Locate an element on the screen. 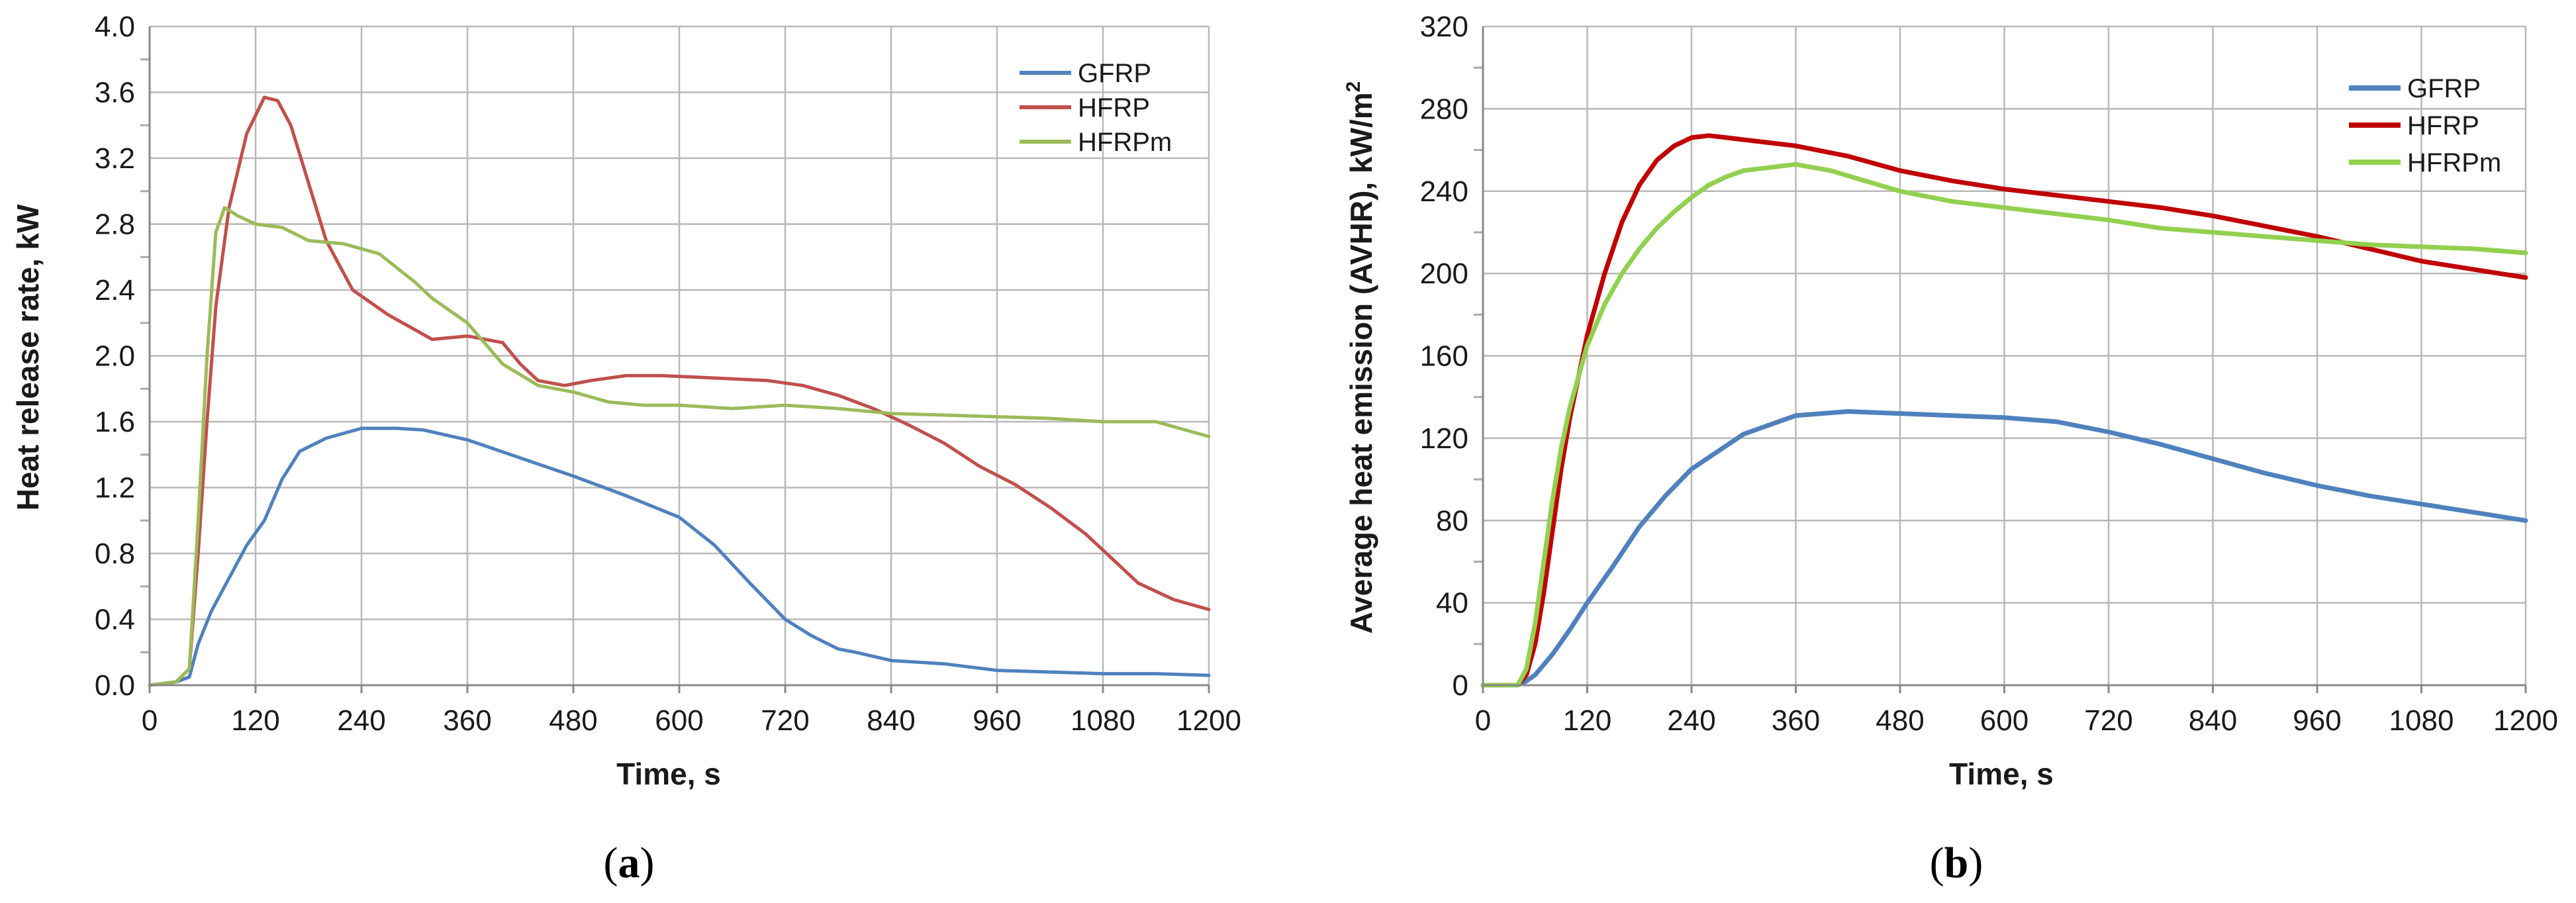 This screenshot has height=903, width=2576. chart-a-ytick-label: 4.0 is located at coordinates (115, 27).